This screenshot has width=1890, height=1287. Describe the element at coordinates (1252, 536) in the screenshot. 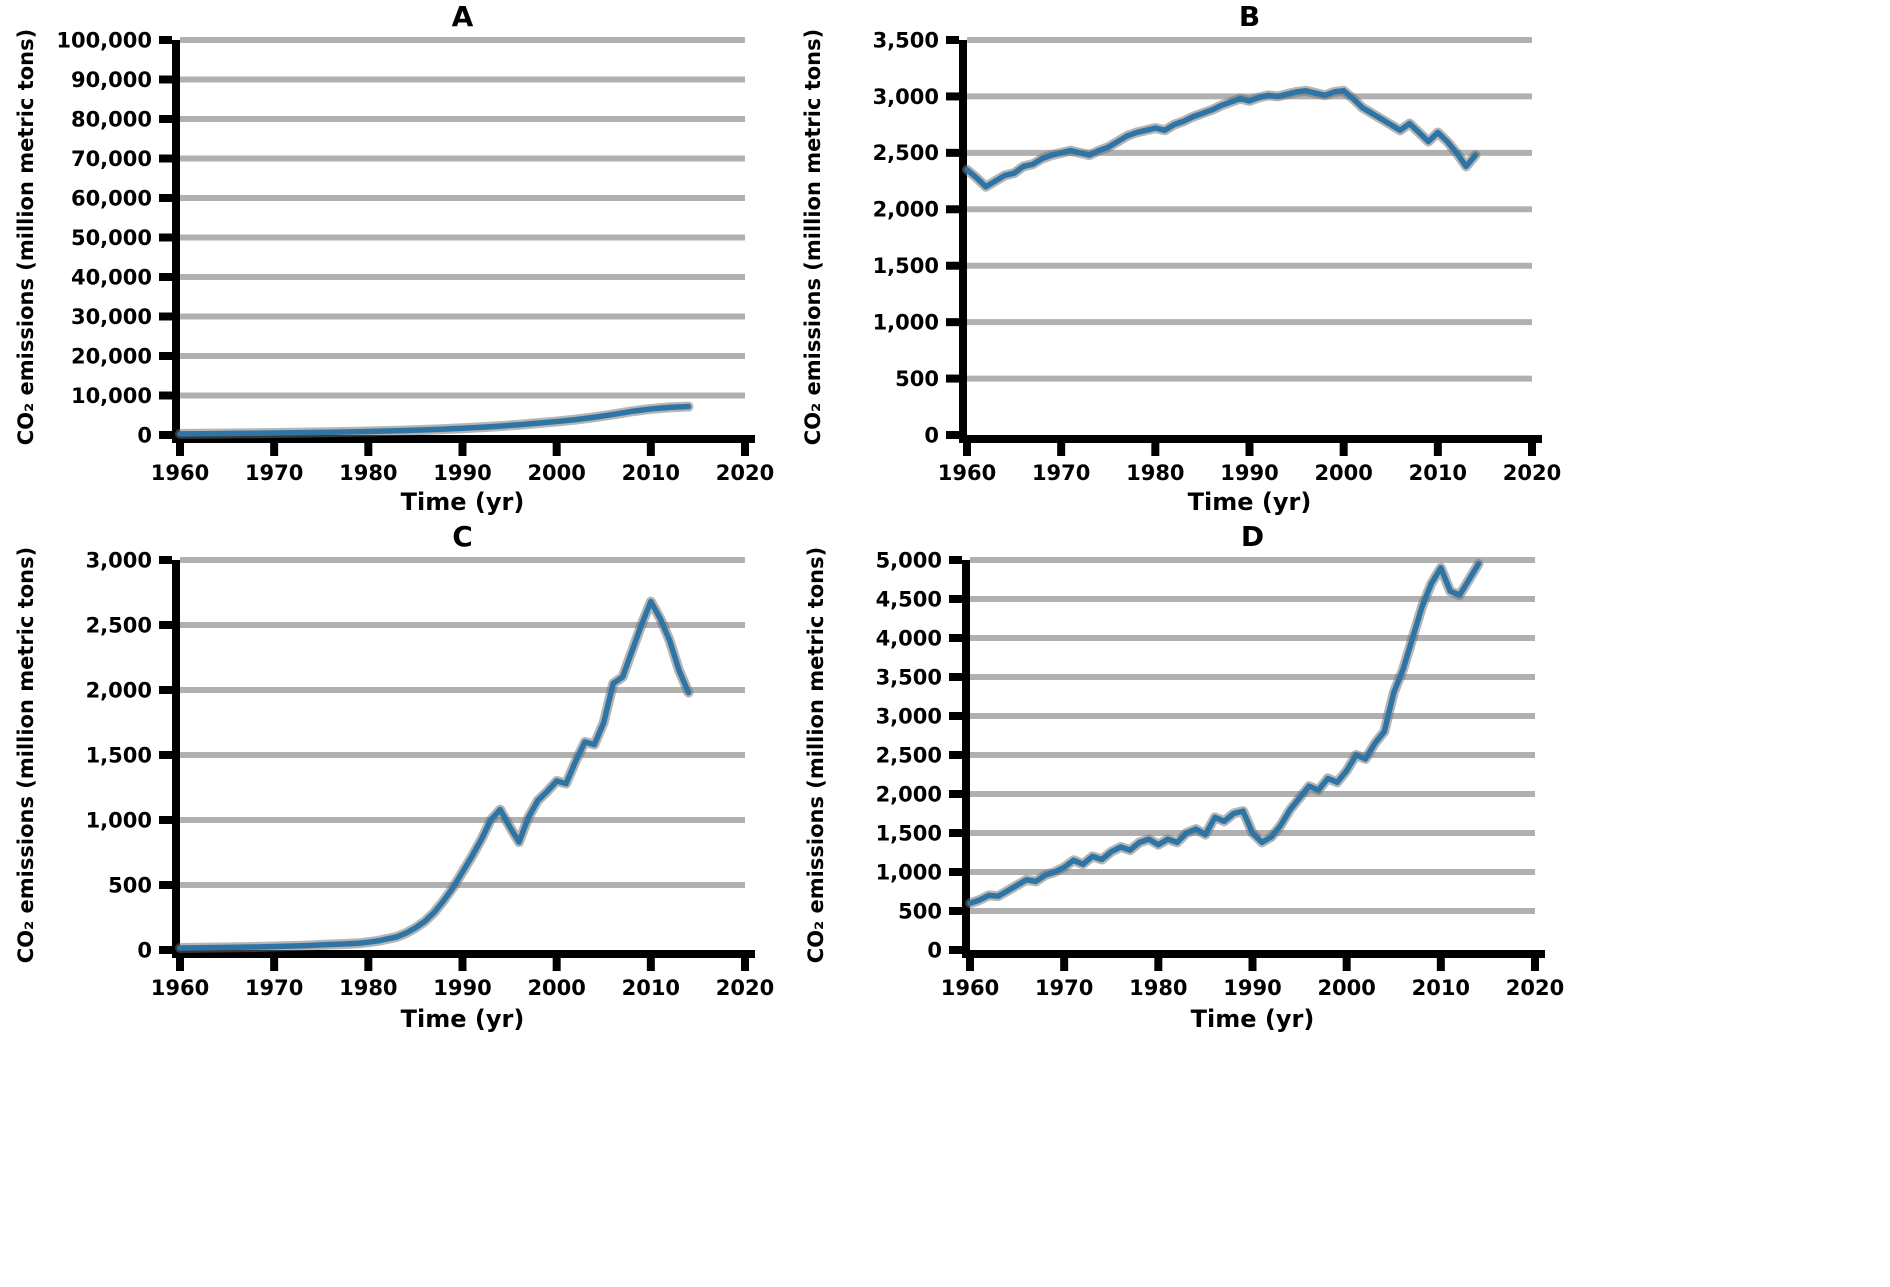

I see `panel-d-title: D` at that location.